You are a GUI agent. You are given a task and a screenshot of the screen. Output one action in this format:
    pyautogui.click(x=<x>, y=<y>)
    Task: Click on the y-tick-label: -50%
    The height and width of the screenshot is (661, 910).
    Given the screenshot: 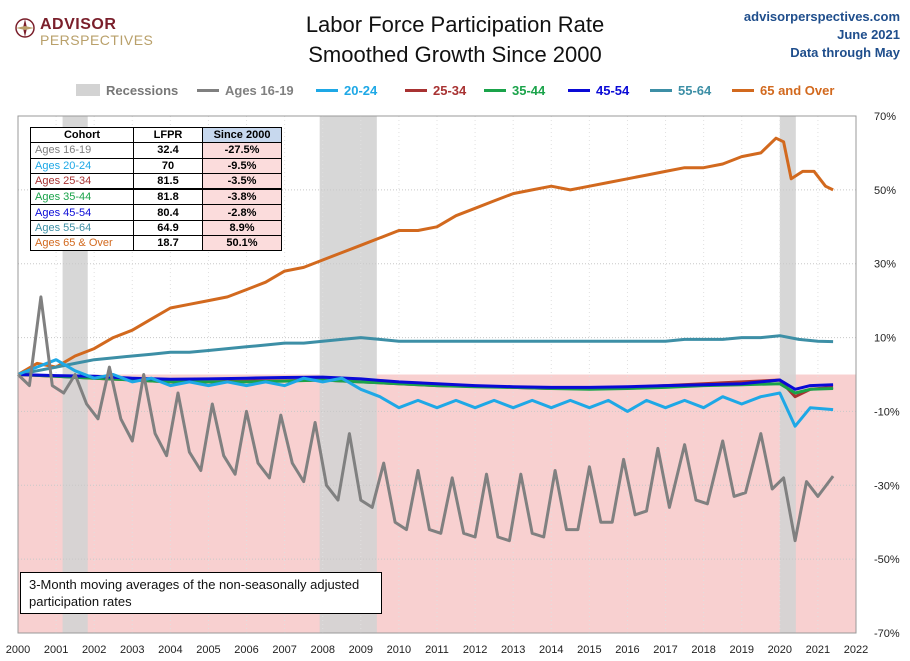 What is the action you would take?
    pyautogui.click(x=887, y=560)
    